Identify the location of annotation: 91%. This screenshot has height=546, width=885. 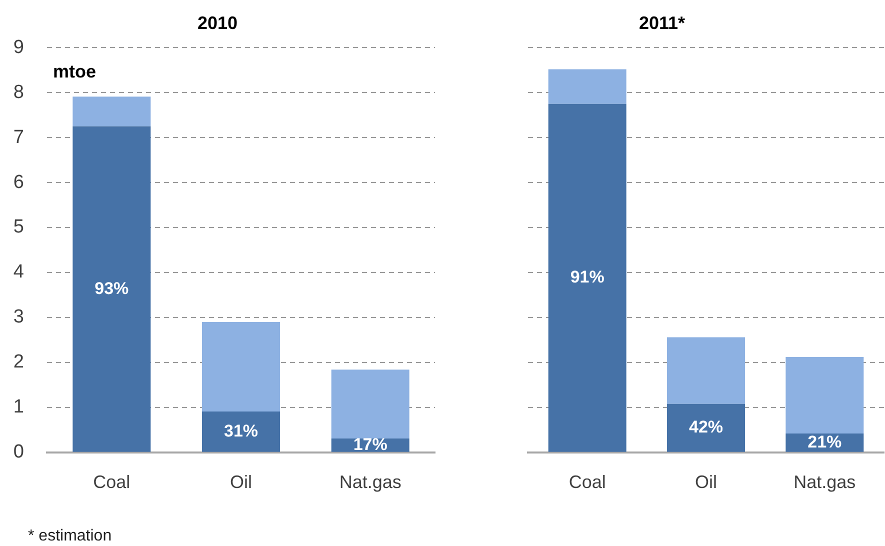
(587, 277).